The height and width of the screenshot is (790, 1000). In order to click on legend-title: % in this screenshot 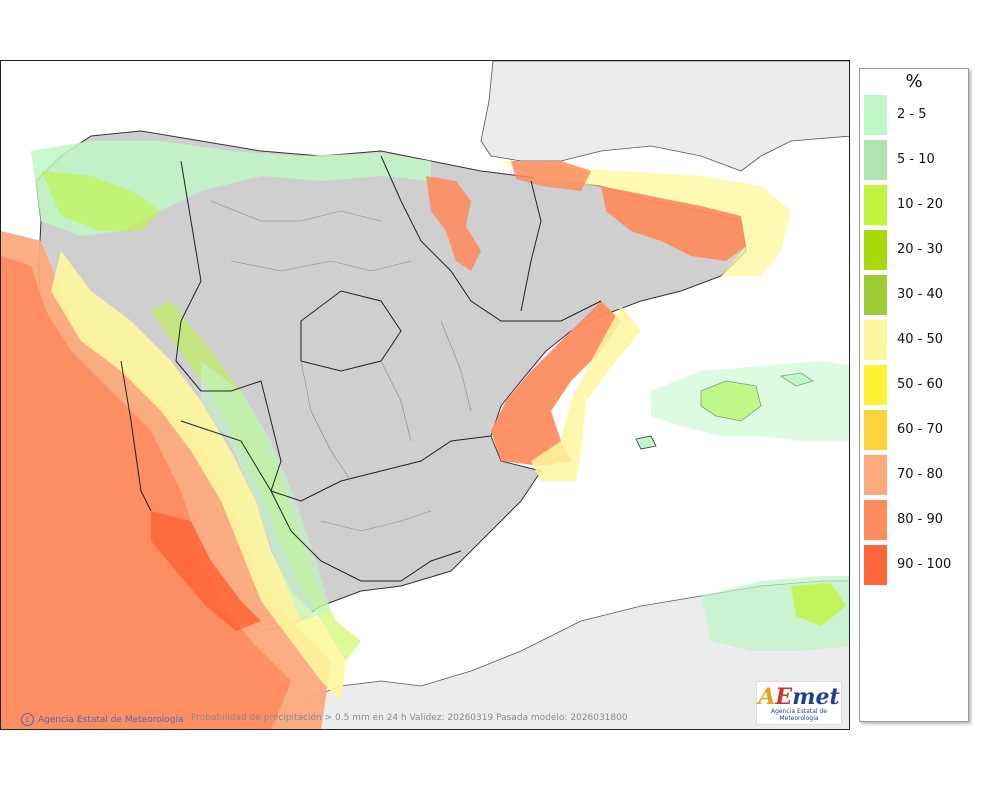, I will do `click(914, 81)`.